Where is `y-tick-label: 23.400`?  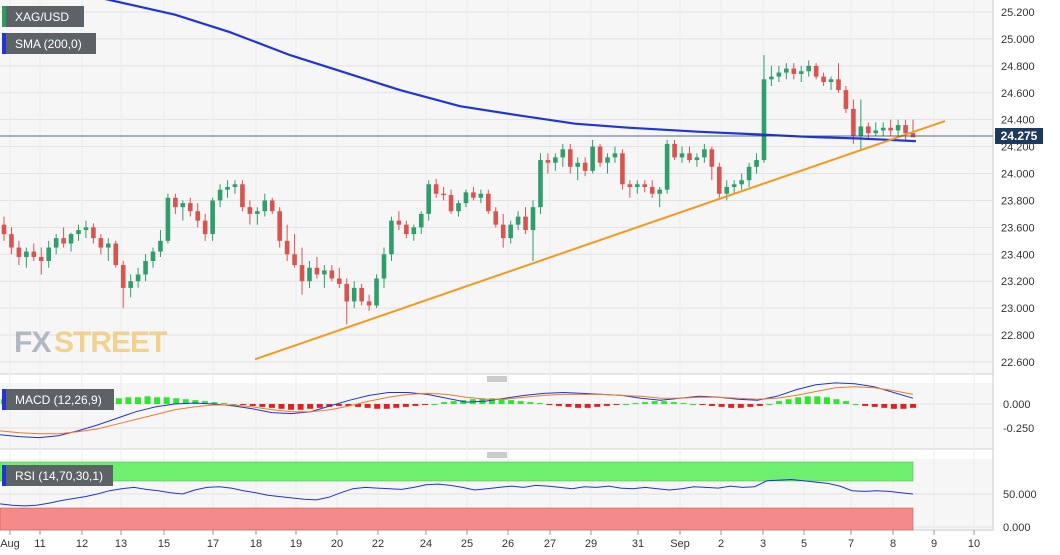 y-tick-label: 23.400 is located at coordinates (1018, 255).